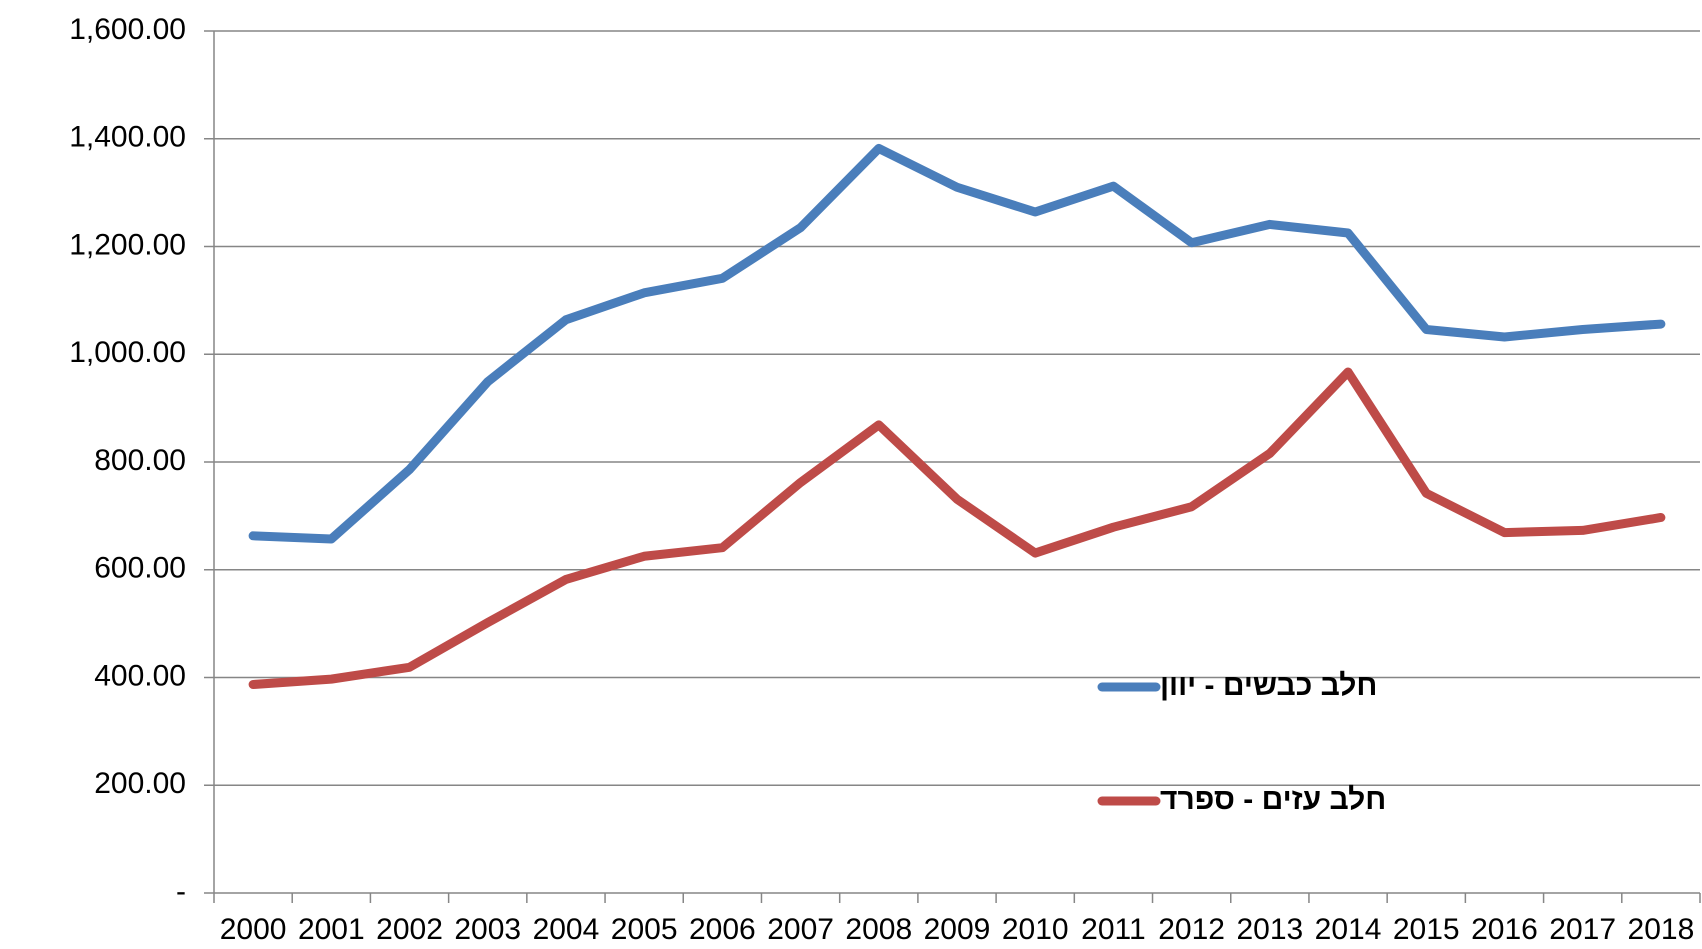 This screenshot has height=949, width=1702. Describe the element at coordinates (487, 929) in the screenshot. I see `x-tick-label: 2003` at that location.